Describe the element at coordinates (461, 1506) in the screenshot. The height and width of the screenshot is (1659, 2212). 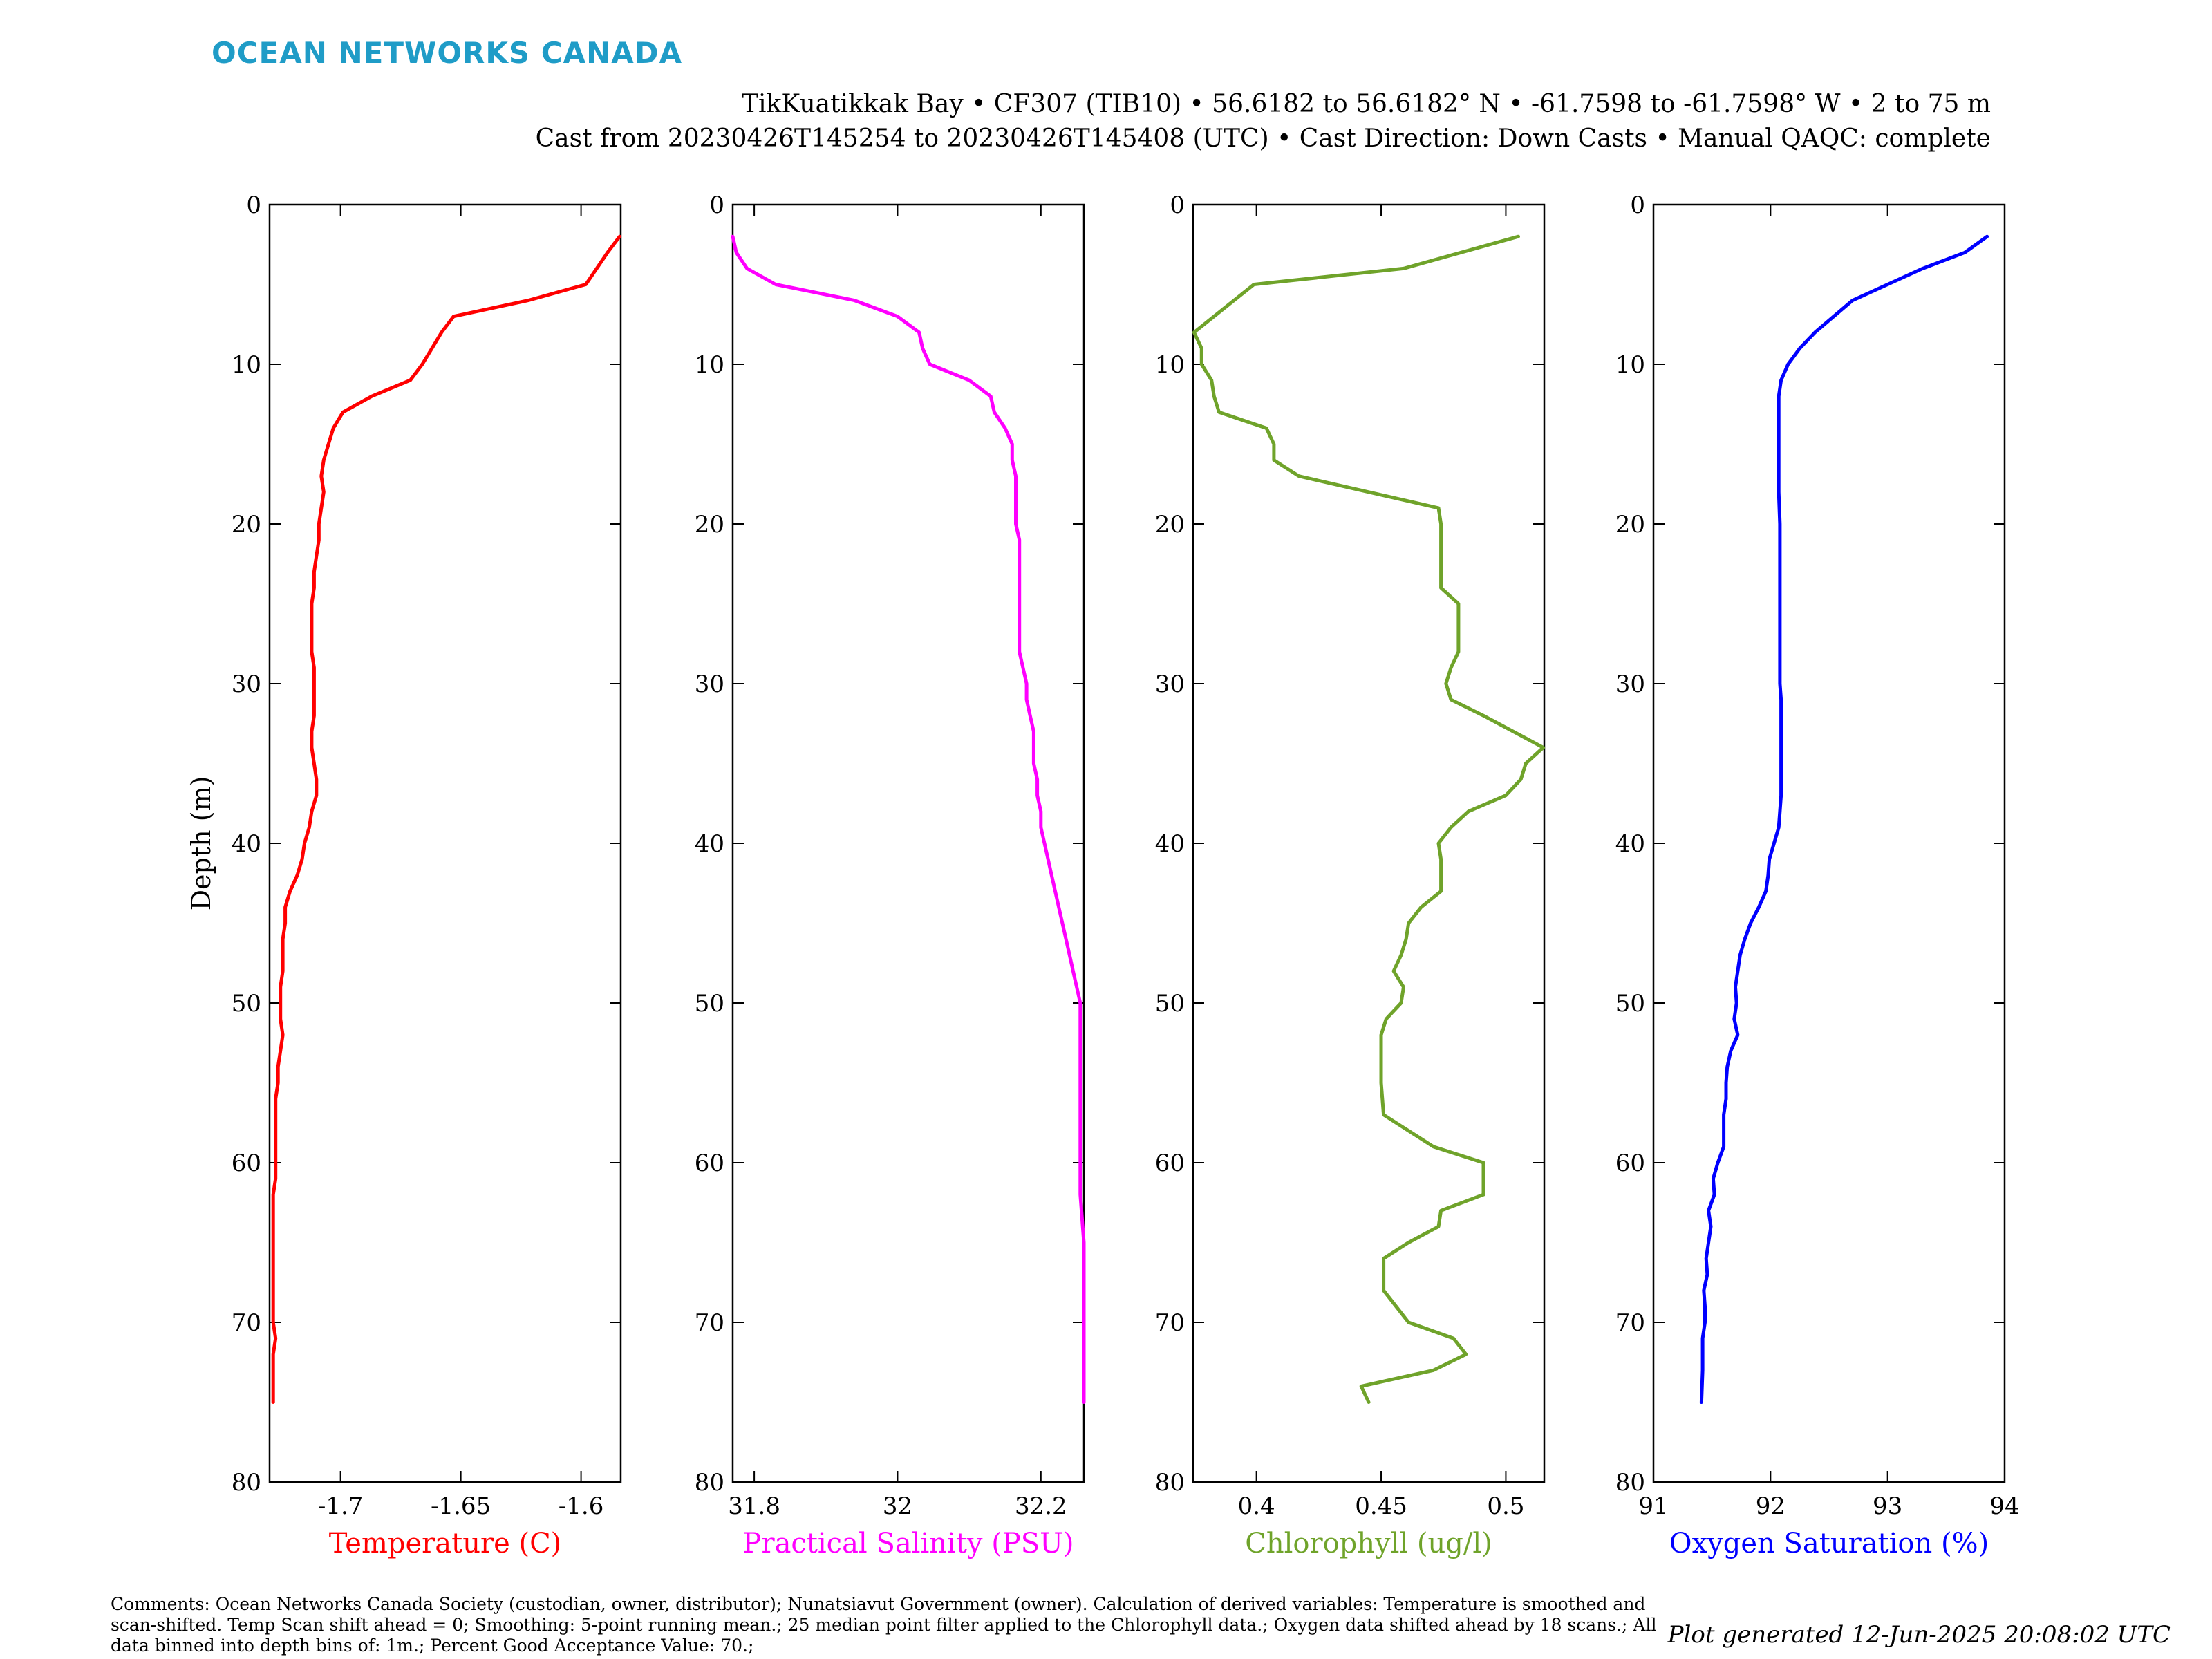
I see `x-tick-label: -1.65` at that location.